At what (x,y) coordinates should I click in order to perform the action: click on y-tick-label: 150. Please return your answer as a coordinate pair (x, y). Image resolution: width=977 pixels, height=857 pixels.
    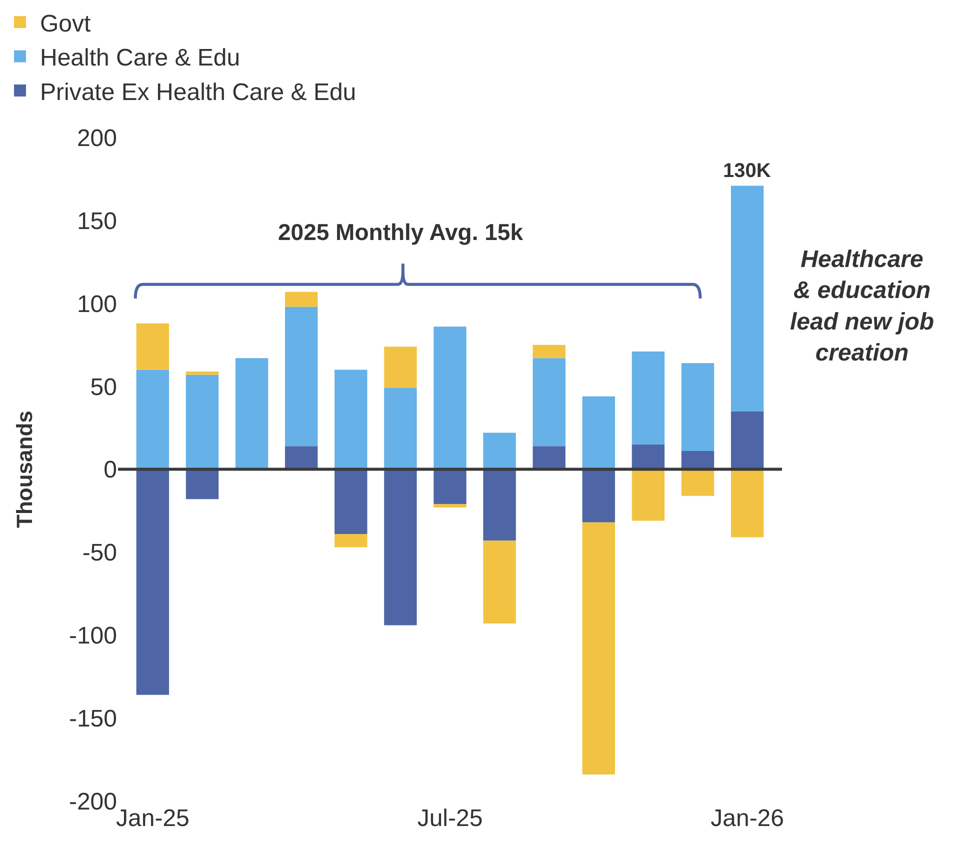
    Looking at the image, I should click on (96, 221).